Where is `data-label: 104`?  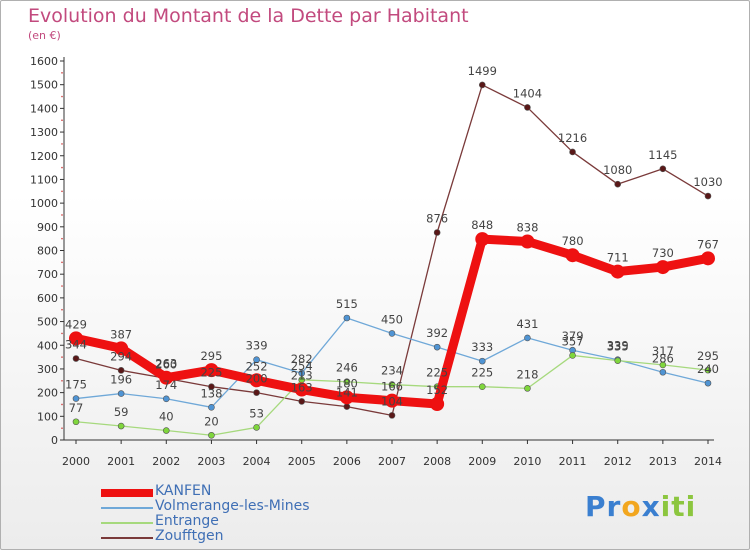 data-label: 104 is located at coordinates (392, 401).